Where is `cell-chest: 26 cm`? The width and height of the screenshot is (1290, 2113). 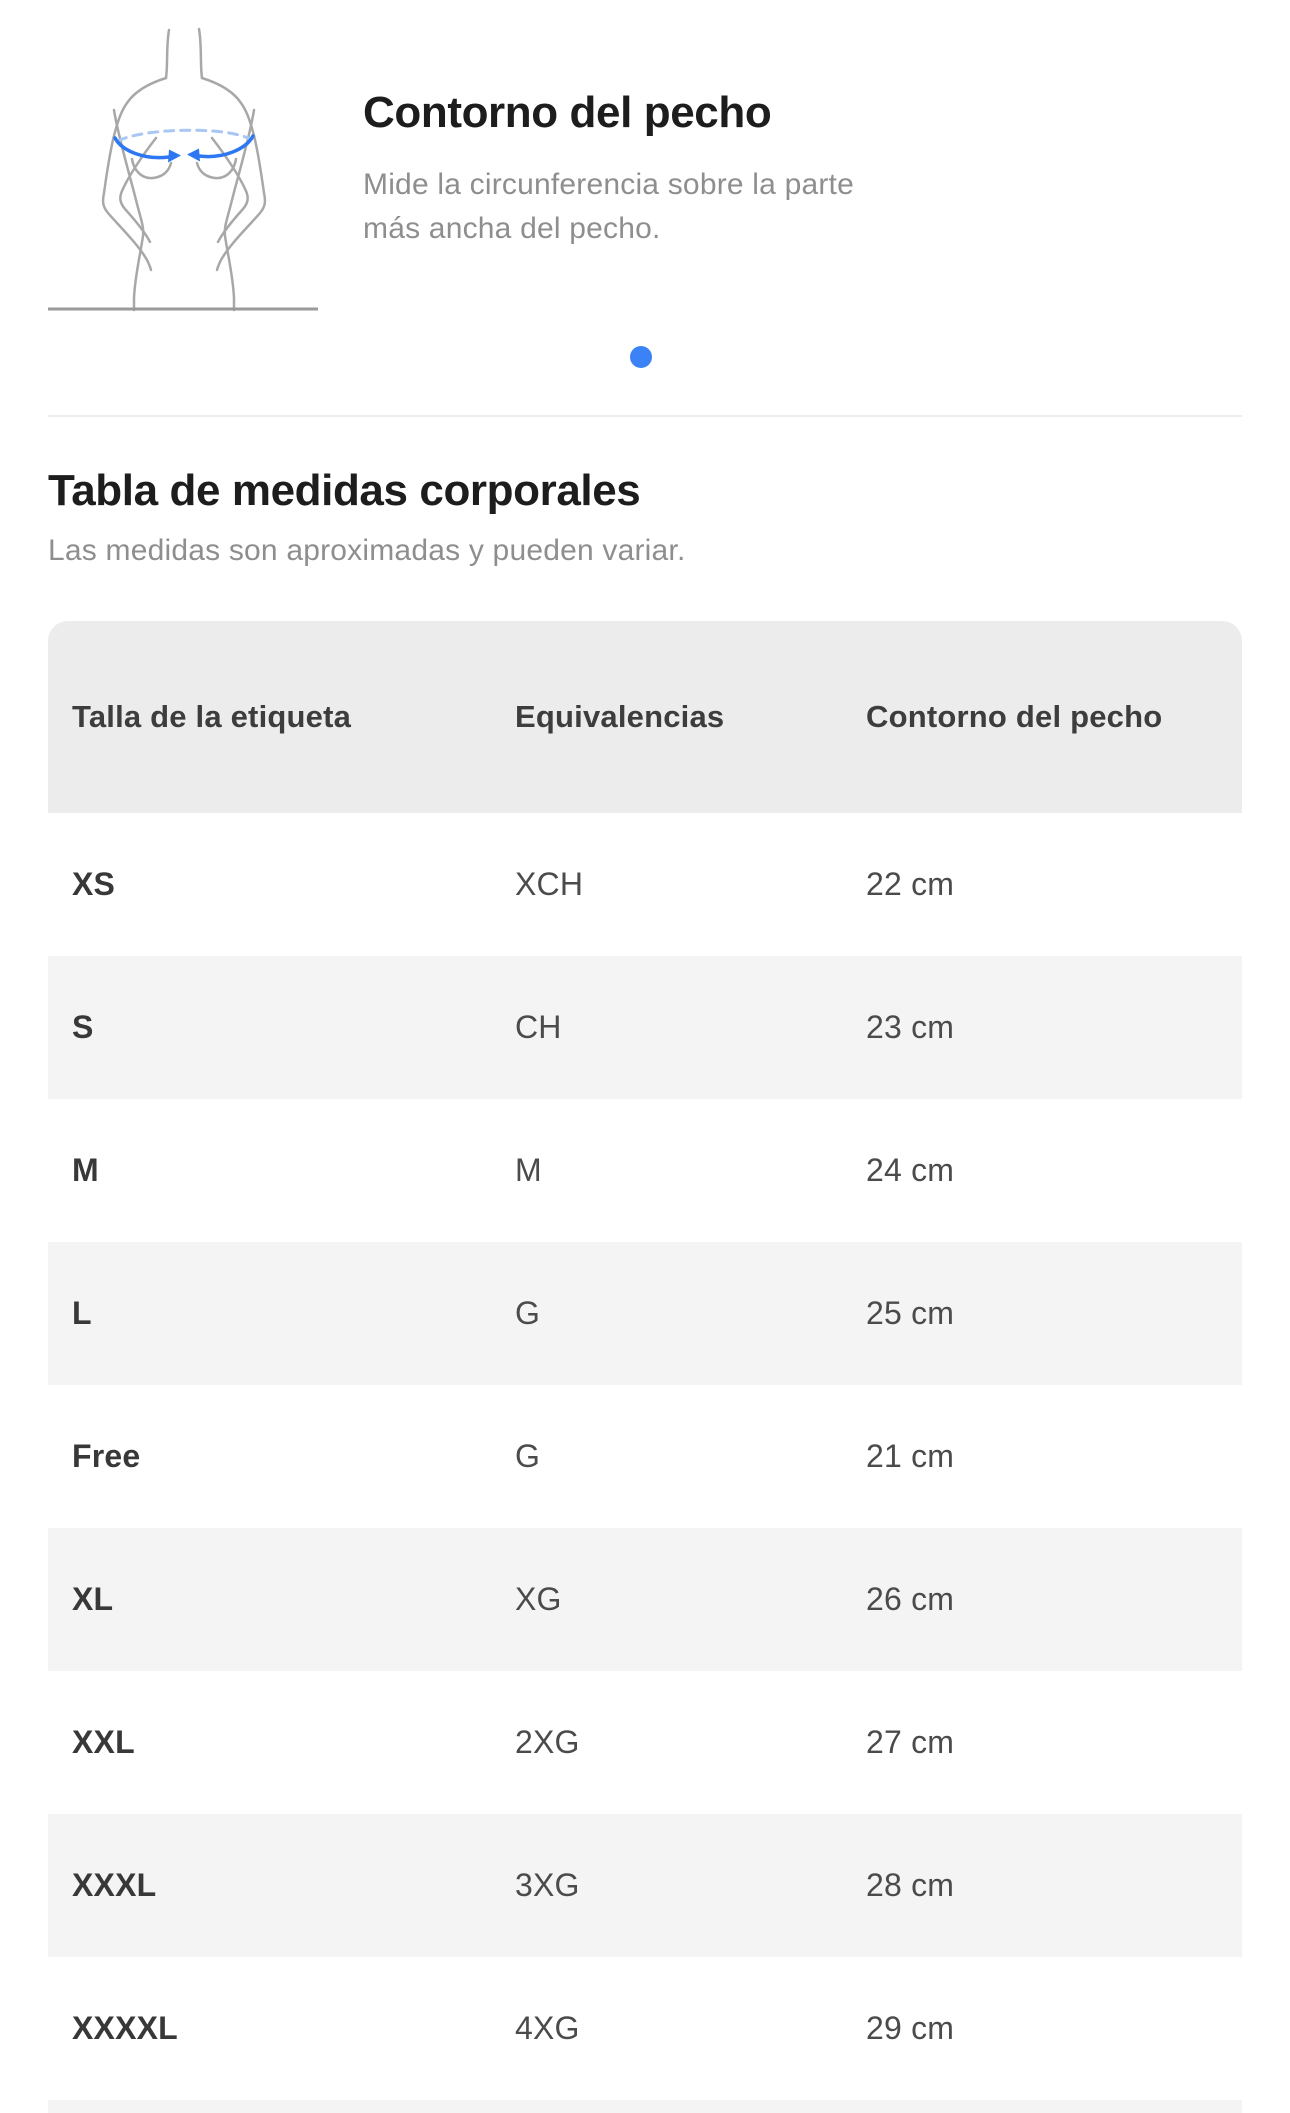 cell-chest: 26 cm is located at coordinates (910, 1599).